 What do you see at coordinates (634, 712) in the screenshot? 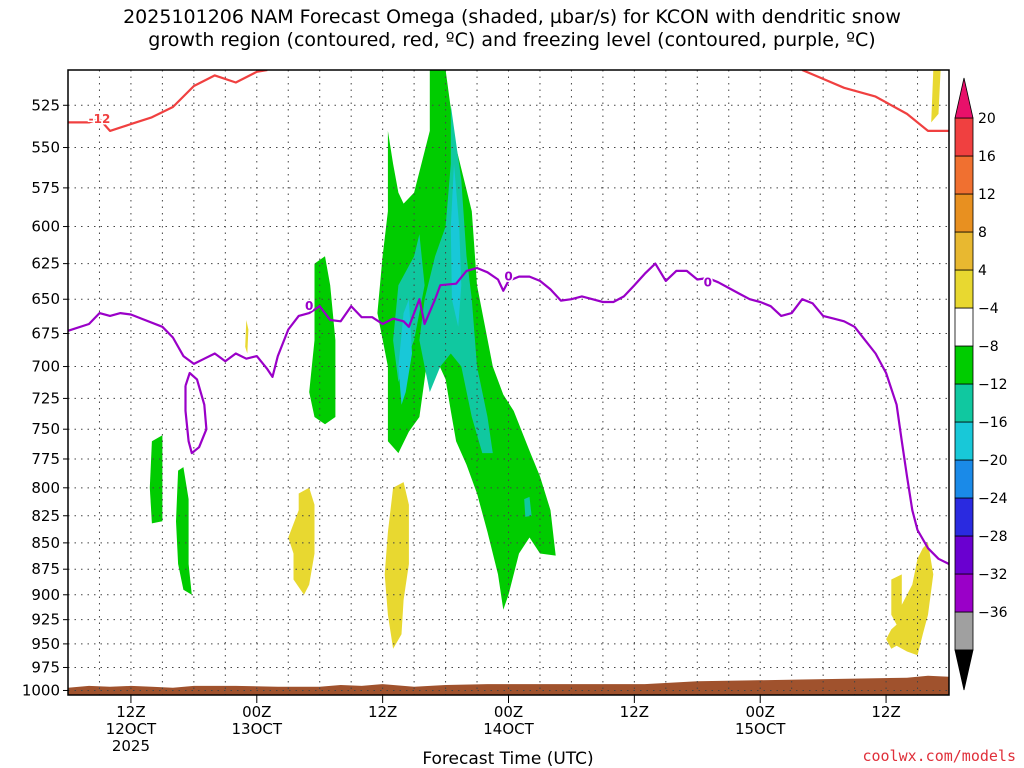
I see `x-tick-label-4-0: 12Z` at bounding box center [634, 712].